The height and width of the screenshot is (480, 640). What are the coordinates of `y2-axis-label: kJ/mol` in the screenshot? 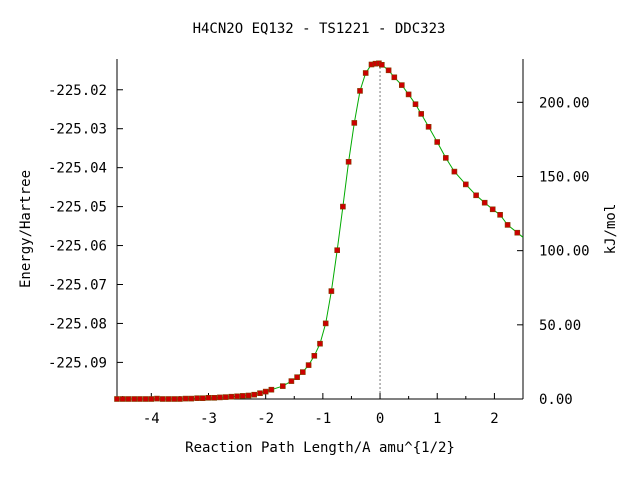 It's located at (611, 229).